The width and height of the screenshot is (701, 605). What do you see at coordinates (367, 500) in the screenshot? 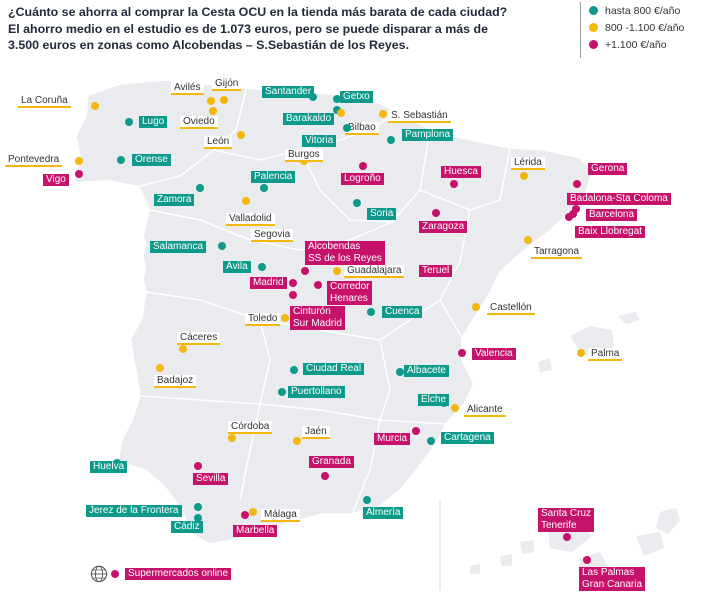
I see `city-dot-almeria` at bounding box center [367, 500].